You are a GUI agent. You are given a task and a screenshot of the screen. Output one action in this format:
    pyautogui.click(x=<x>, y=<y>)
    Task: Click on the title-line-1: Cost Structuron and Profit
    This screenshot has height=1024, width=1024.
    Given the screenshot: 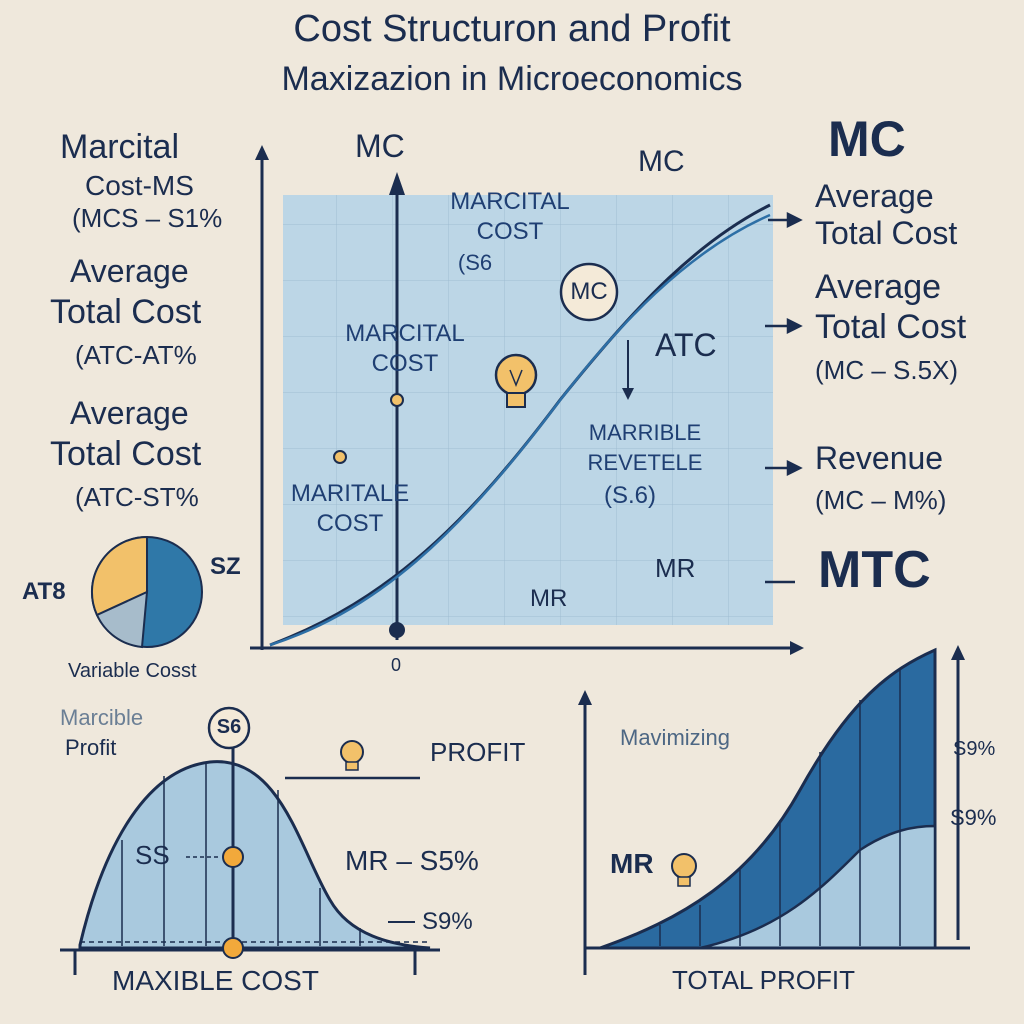 What is the action you would take?
    pyautogui.click(x=512, y=29)
    